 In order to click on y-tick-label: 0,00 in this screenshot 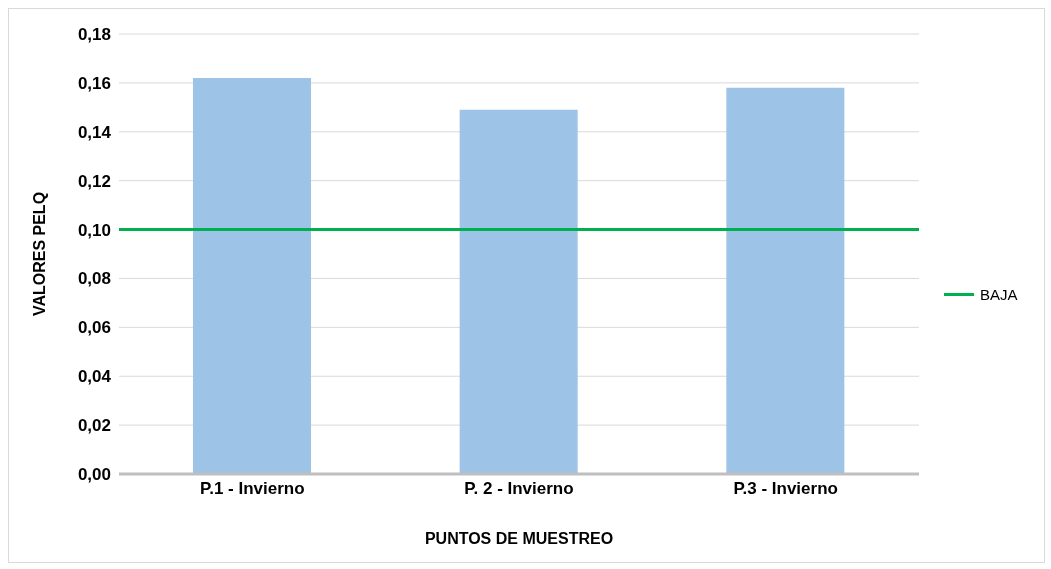, I will do `click(94, 475)`.